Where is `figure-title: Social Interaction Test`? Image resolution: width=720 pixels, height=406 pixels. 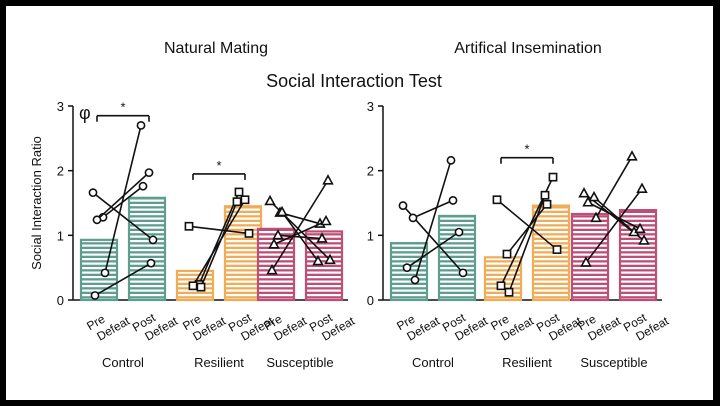 figure-title: Social Interaction Test is located at coordinates (354, 81).